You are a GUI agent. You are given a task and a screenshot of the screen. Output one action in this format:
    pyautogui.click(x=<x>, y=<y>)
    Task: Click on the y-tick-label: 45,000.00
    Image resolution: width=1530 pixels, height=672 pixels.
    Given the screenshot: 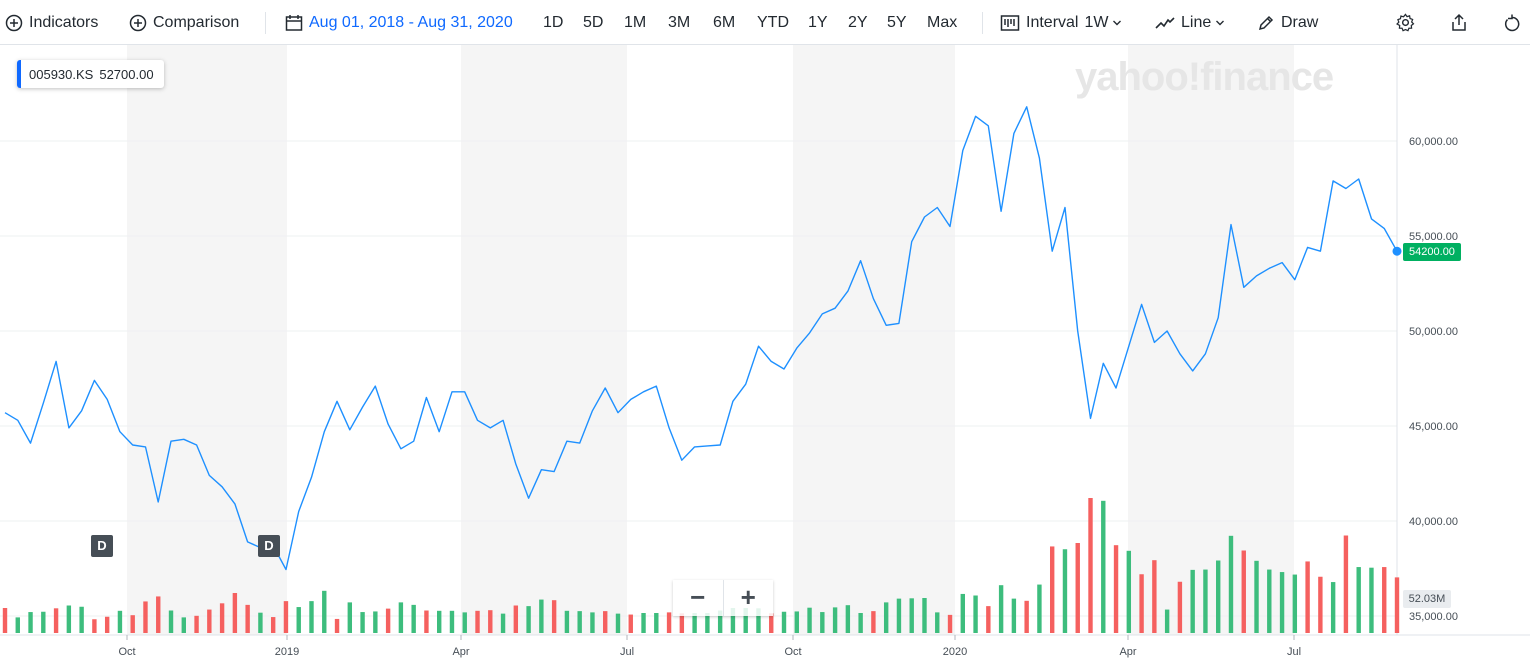 What is the action you would take?
    pyautogui.click(x=1433, y=427)
    